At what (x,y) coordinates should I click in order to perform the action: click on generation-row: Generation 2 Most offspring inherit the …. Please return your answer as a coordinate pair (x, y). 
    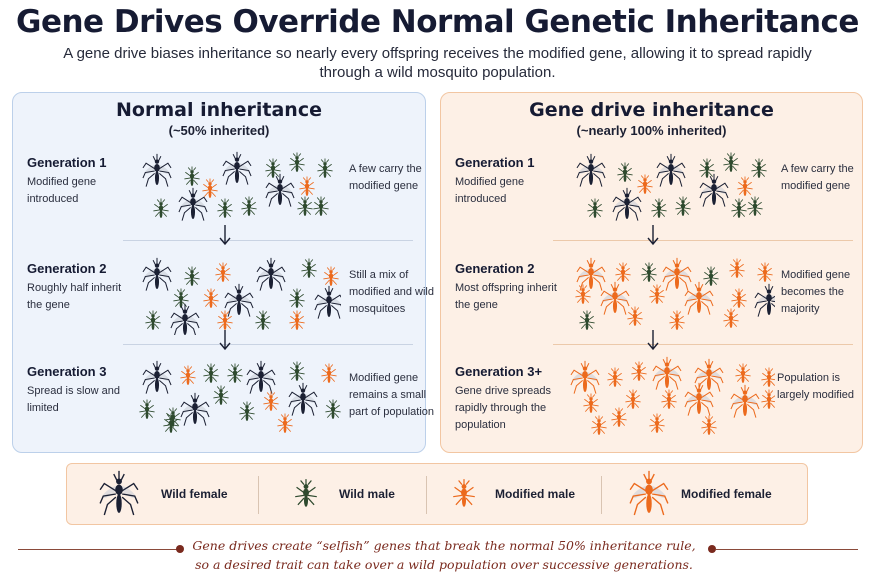
    Looking at the image, I should click on (651, 307).